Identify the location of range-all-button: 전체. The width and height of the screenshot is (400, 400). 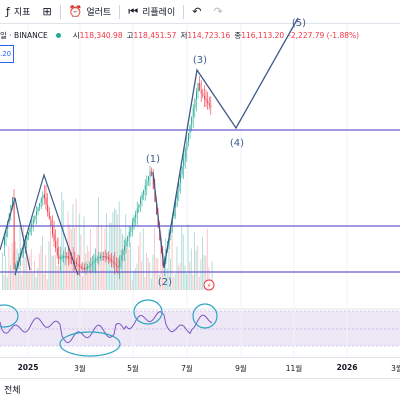
(12, 391).